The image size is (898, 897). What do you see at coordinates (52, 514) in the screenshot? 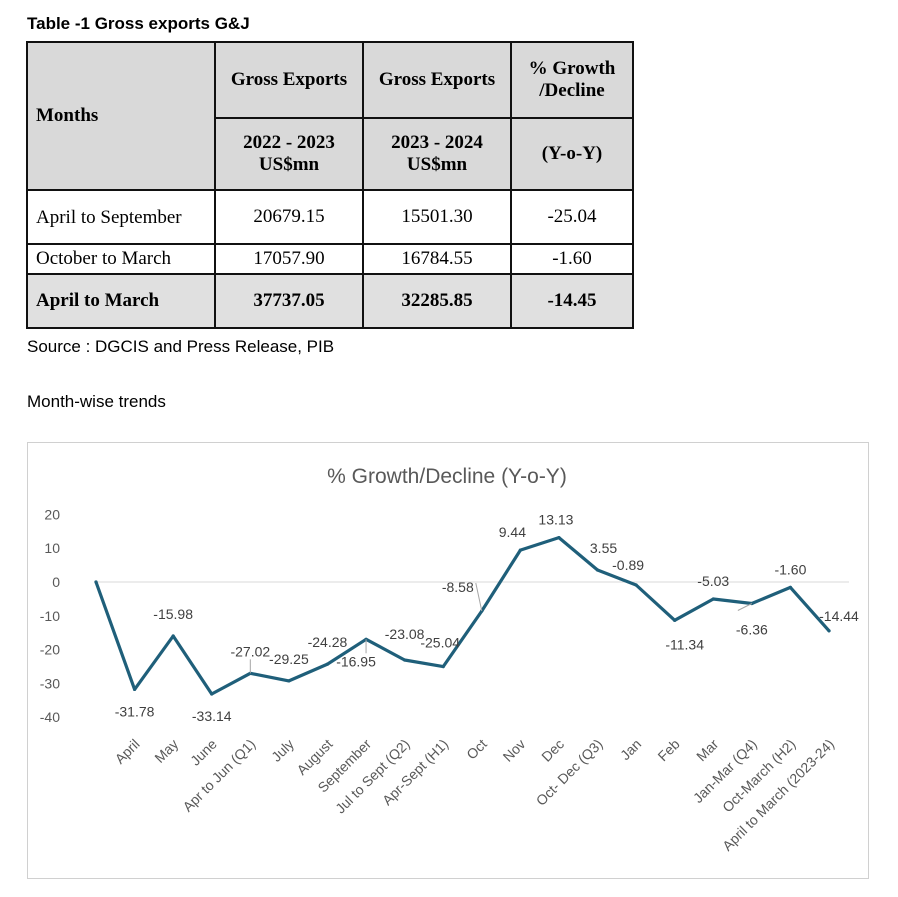
I see `y-tick-label: 20` at bounding box center [52, 514].